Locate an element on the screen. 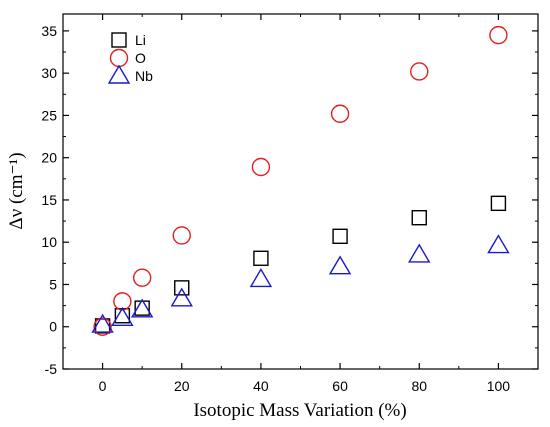 The height and width of the screenshot is (427, 550). legend-marker-li is located at coordinates (119, 40).